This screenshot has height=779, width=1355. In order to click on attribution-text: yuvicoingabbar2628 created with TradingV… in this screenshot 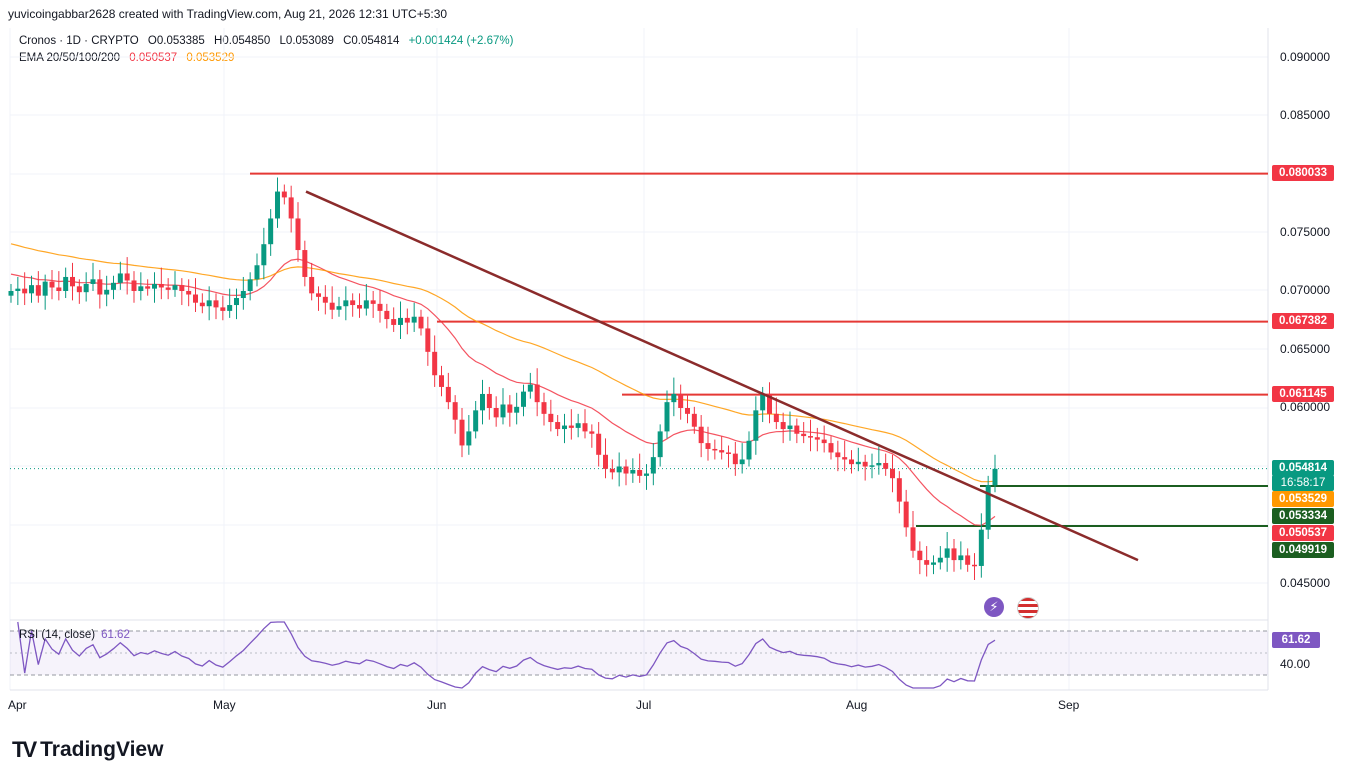, I will do `click(228, 14)`.